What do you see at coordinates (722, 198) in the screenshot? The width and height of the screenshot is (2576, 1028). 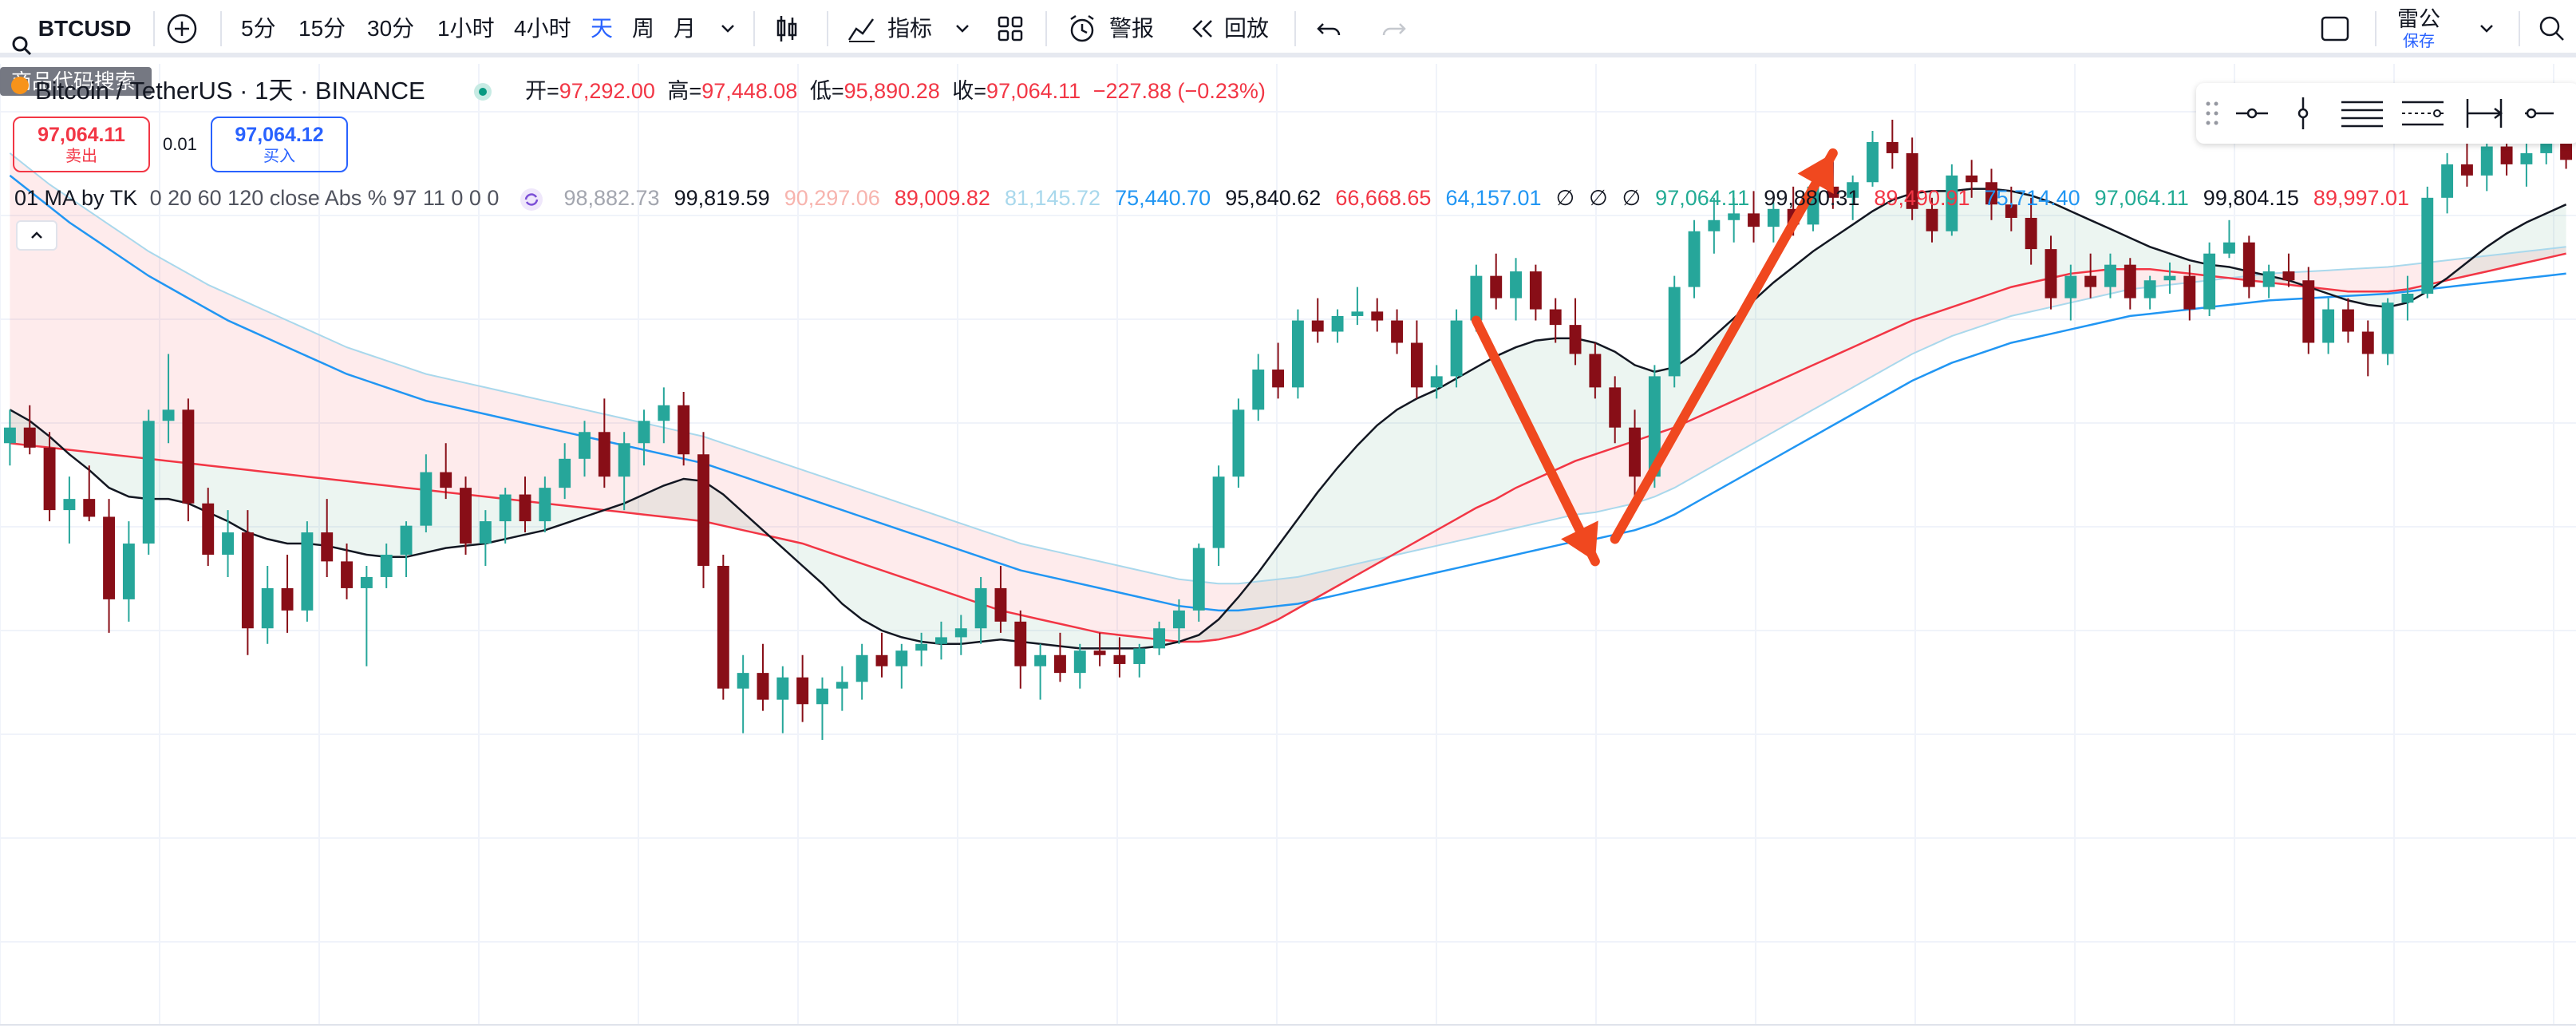 I see `indicator-value: 99,819.59` at bounding box center [722, 198].